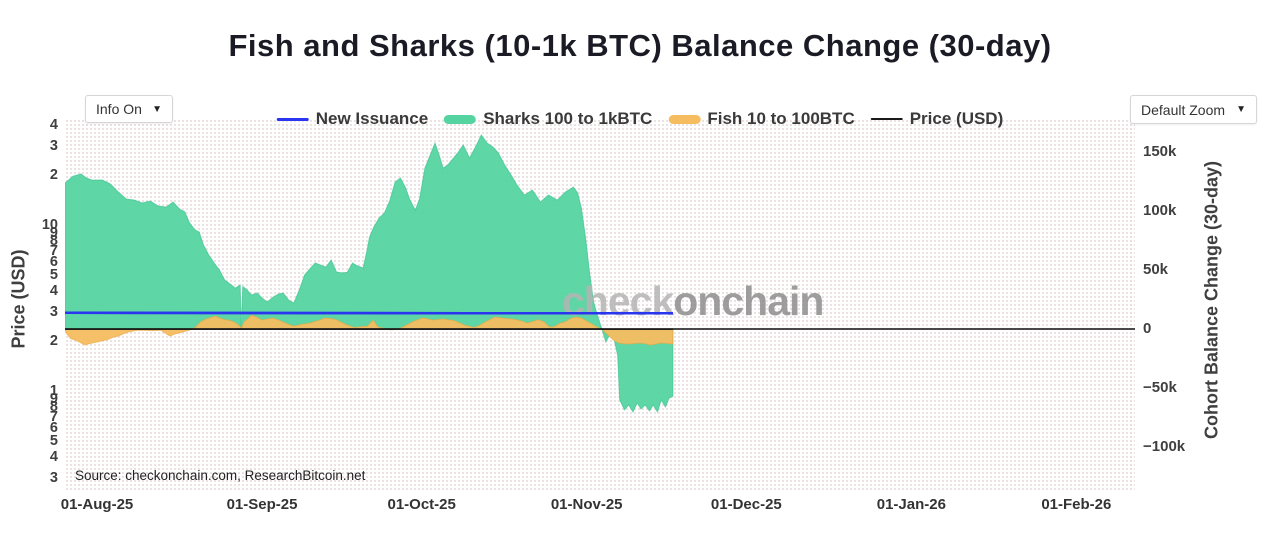 This screenshot has width=1280, height=551. What do you see at coordinates (421, 504) in the screenshot?
I see `x-tick: 01-Oct-25` at bounding box center [421, 504].